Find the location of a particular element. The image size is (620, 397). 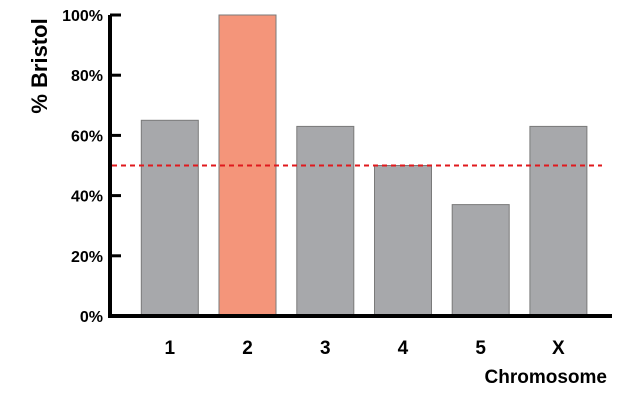

y-axis-title: % Bristol is located at coordinates (39, 65).